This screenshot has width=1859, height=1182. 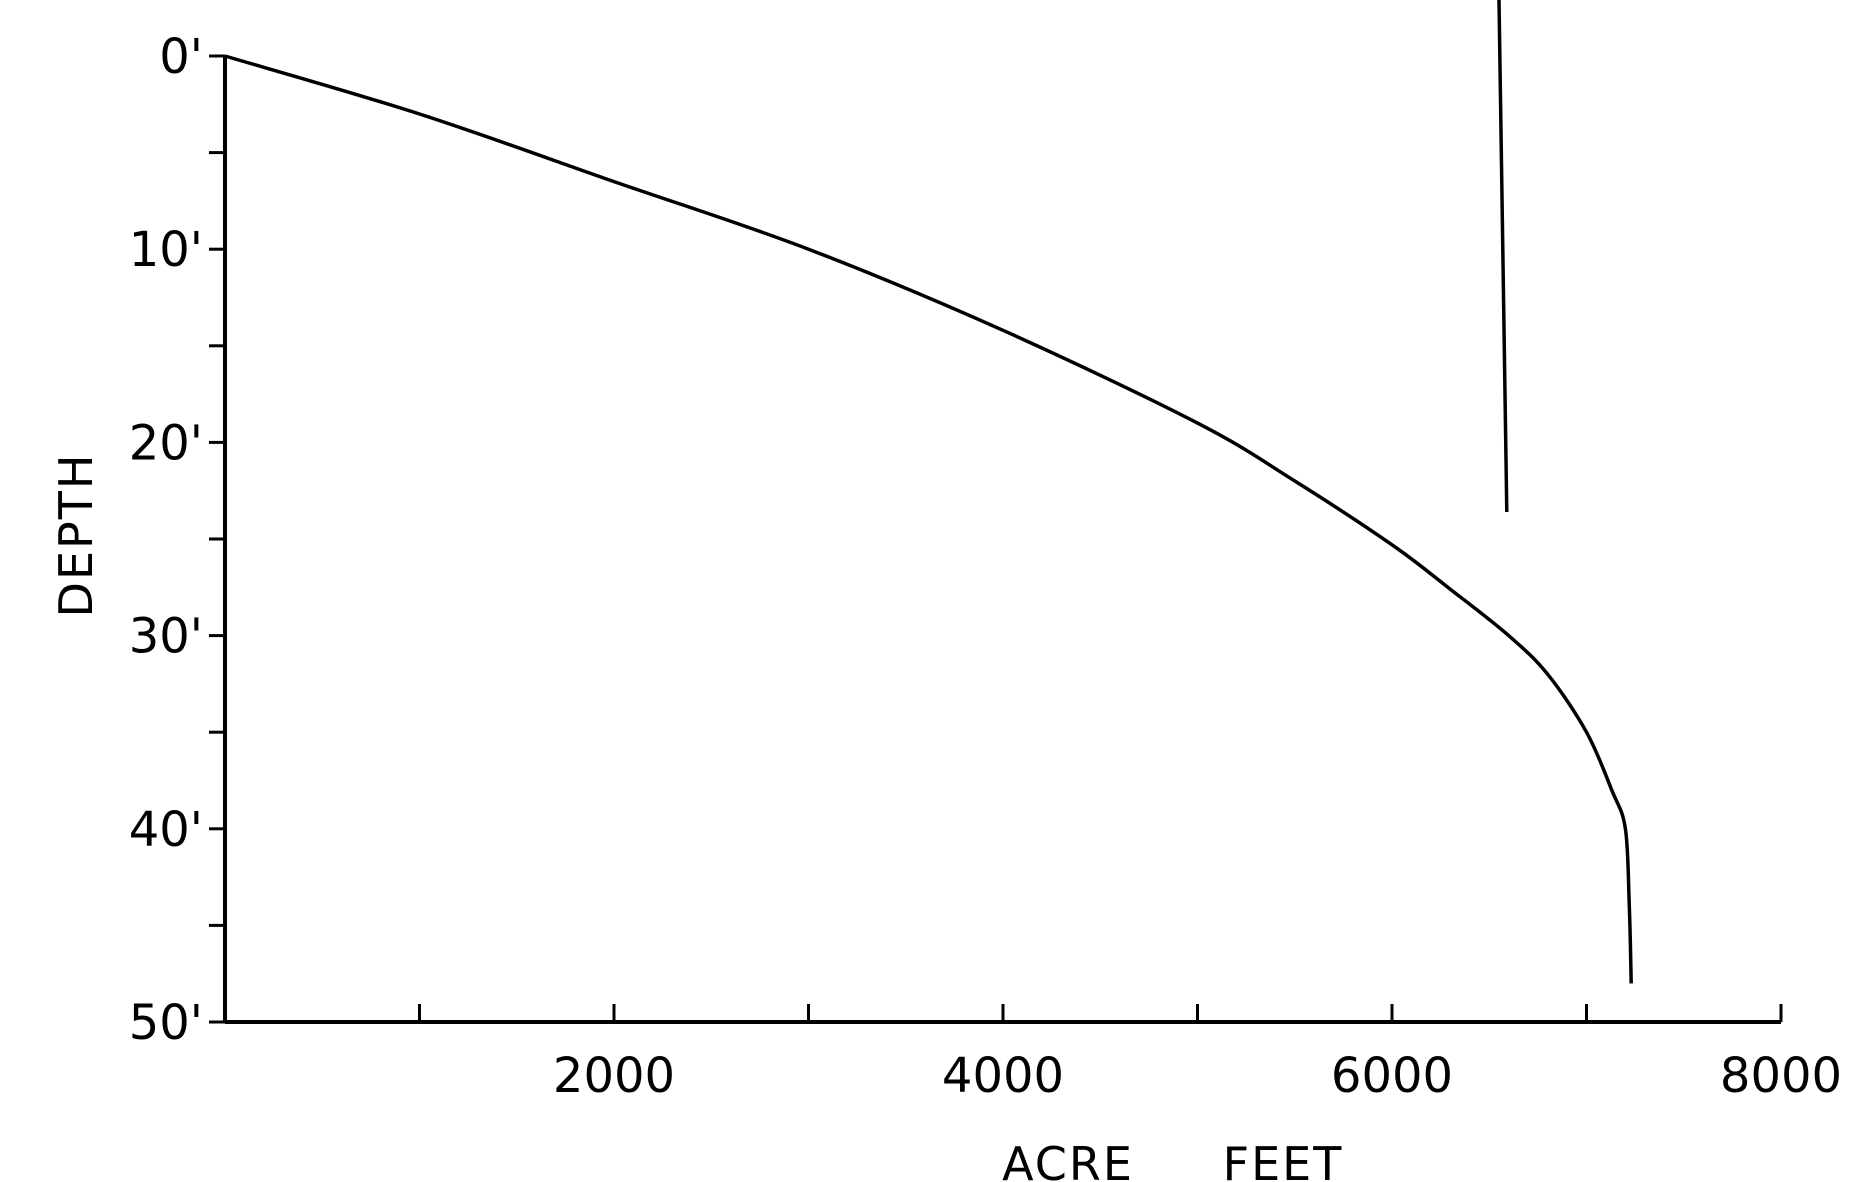 I want to click on x-axis: 2000 4000 6000 8000, so click(x=1033, y=1054).